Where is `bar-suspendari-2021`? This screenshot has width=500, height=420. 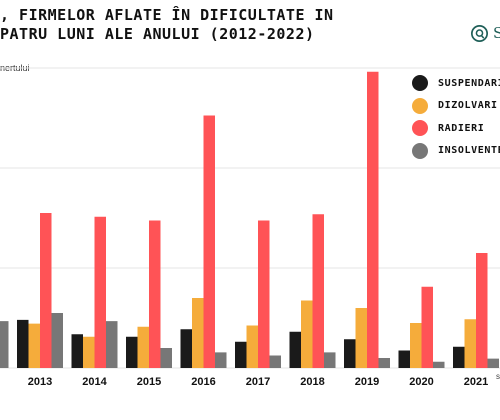
bar-suspendari-2021 is located at coordinates (459, 357).